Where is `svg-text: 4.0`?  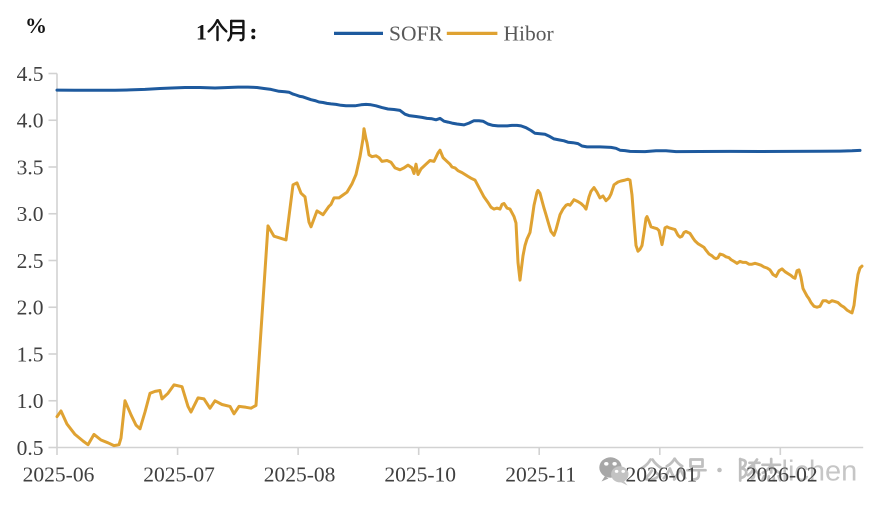 svg-text: 4.0 is located at coordinates (30, 121).